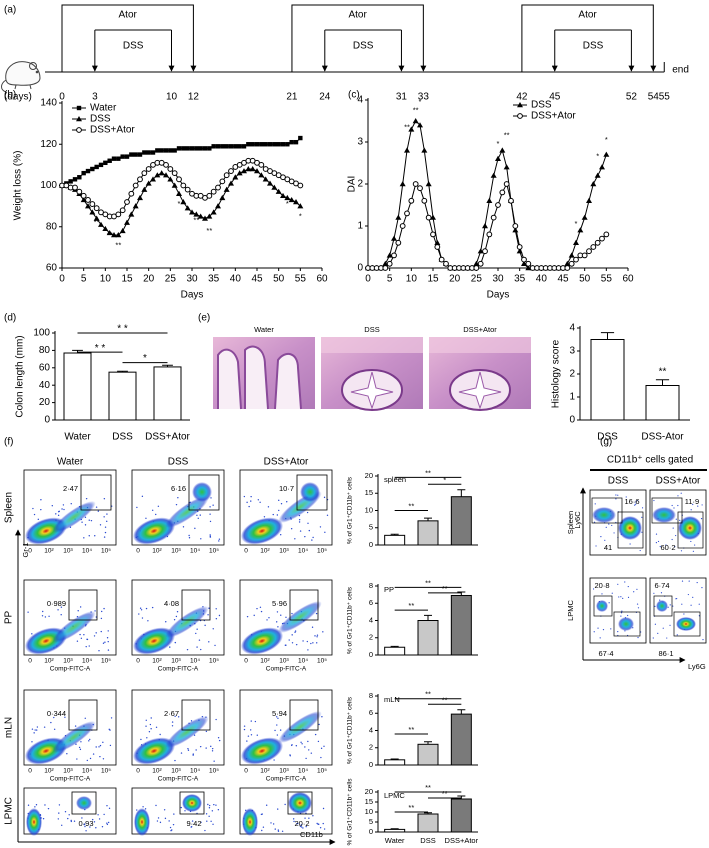 The height and width of the screenshot is (848, 709). What do you see at coordinates (79, 130) in the screenshot?
I see `legend-marker` at bounding box center [79, 130].